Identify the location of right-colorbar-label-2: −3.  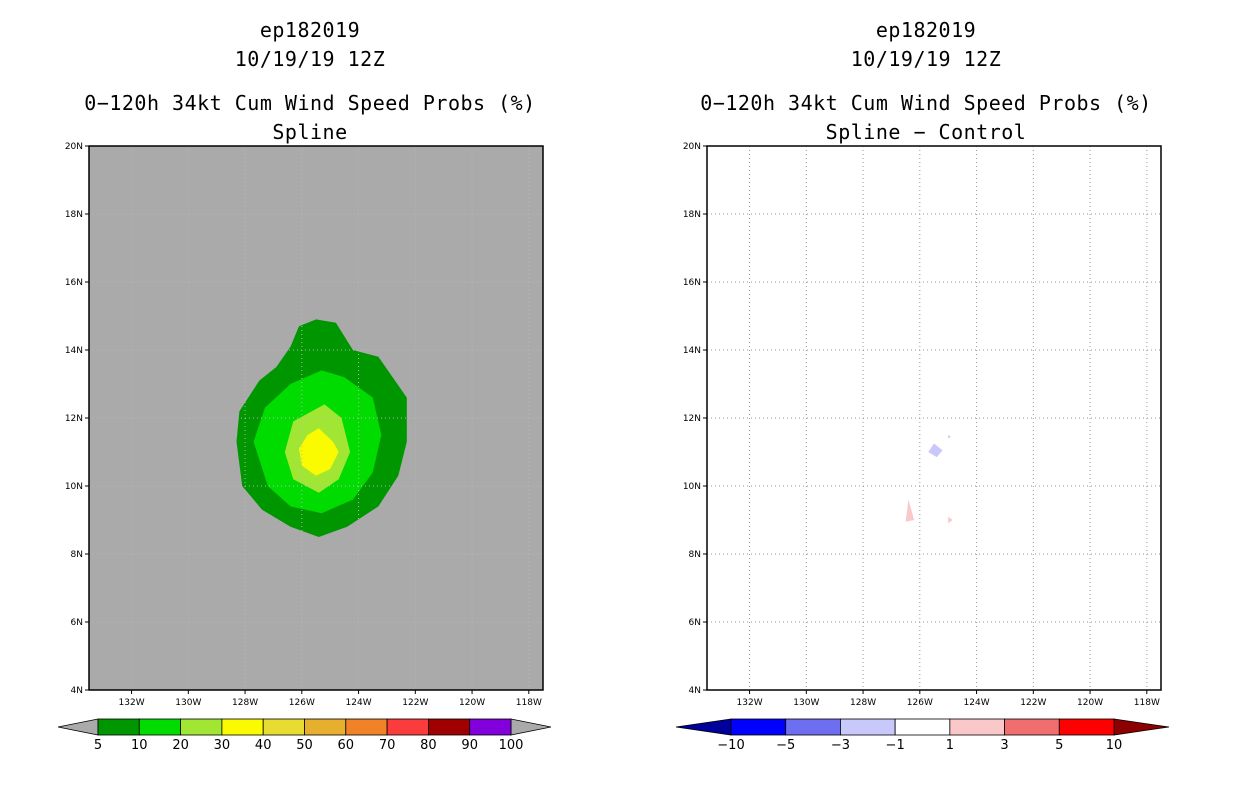
(840, 745).